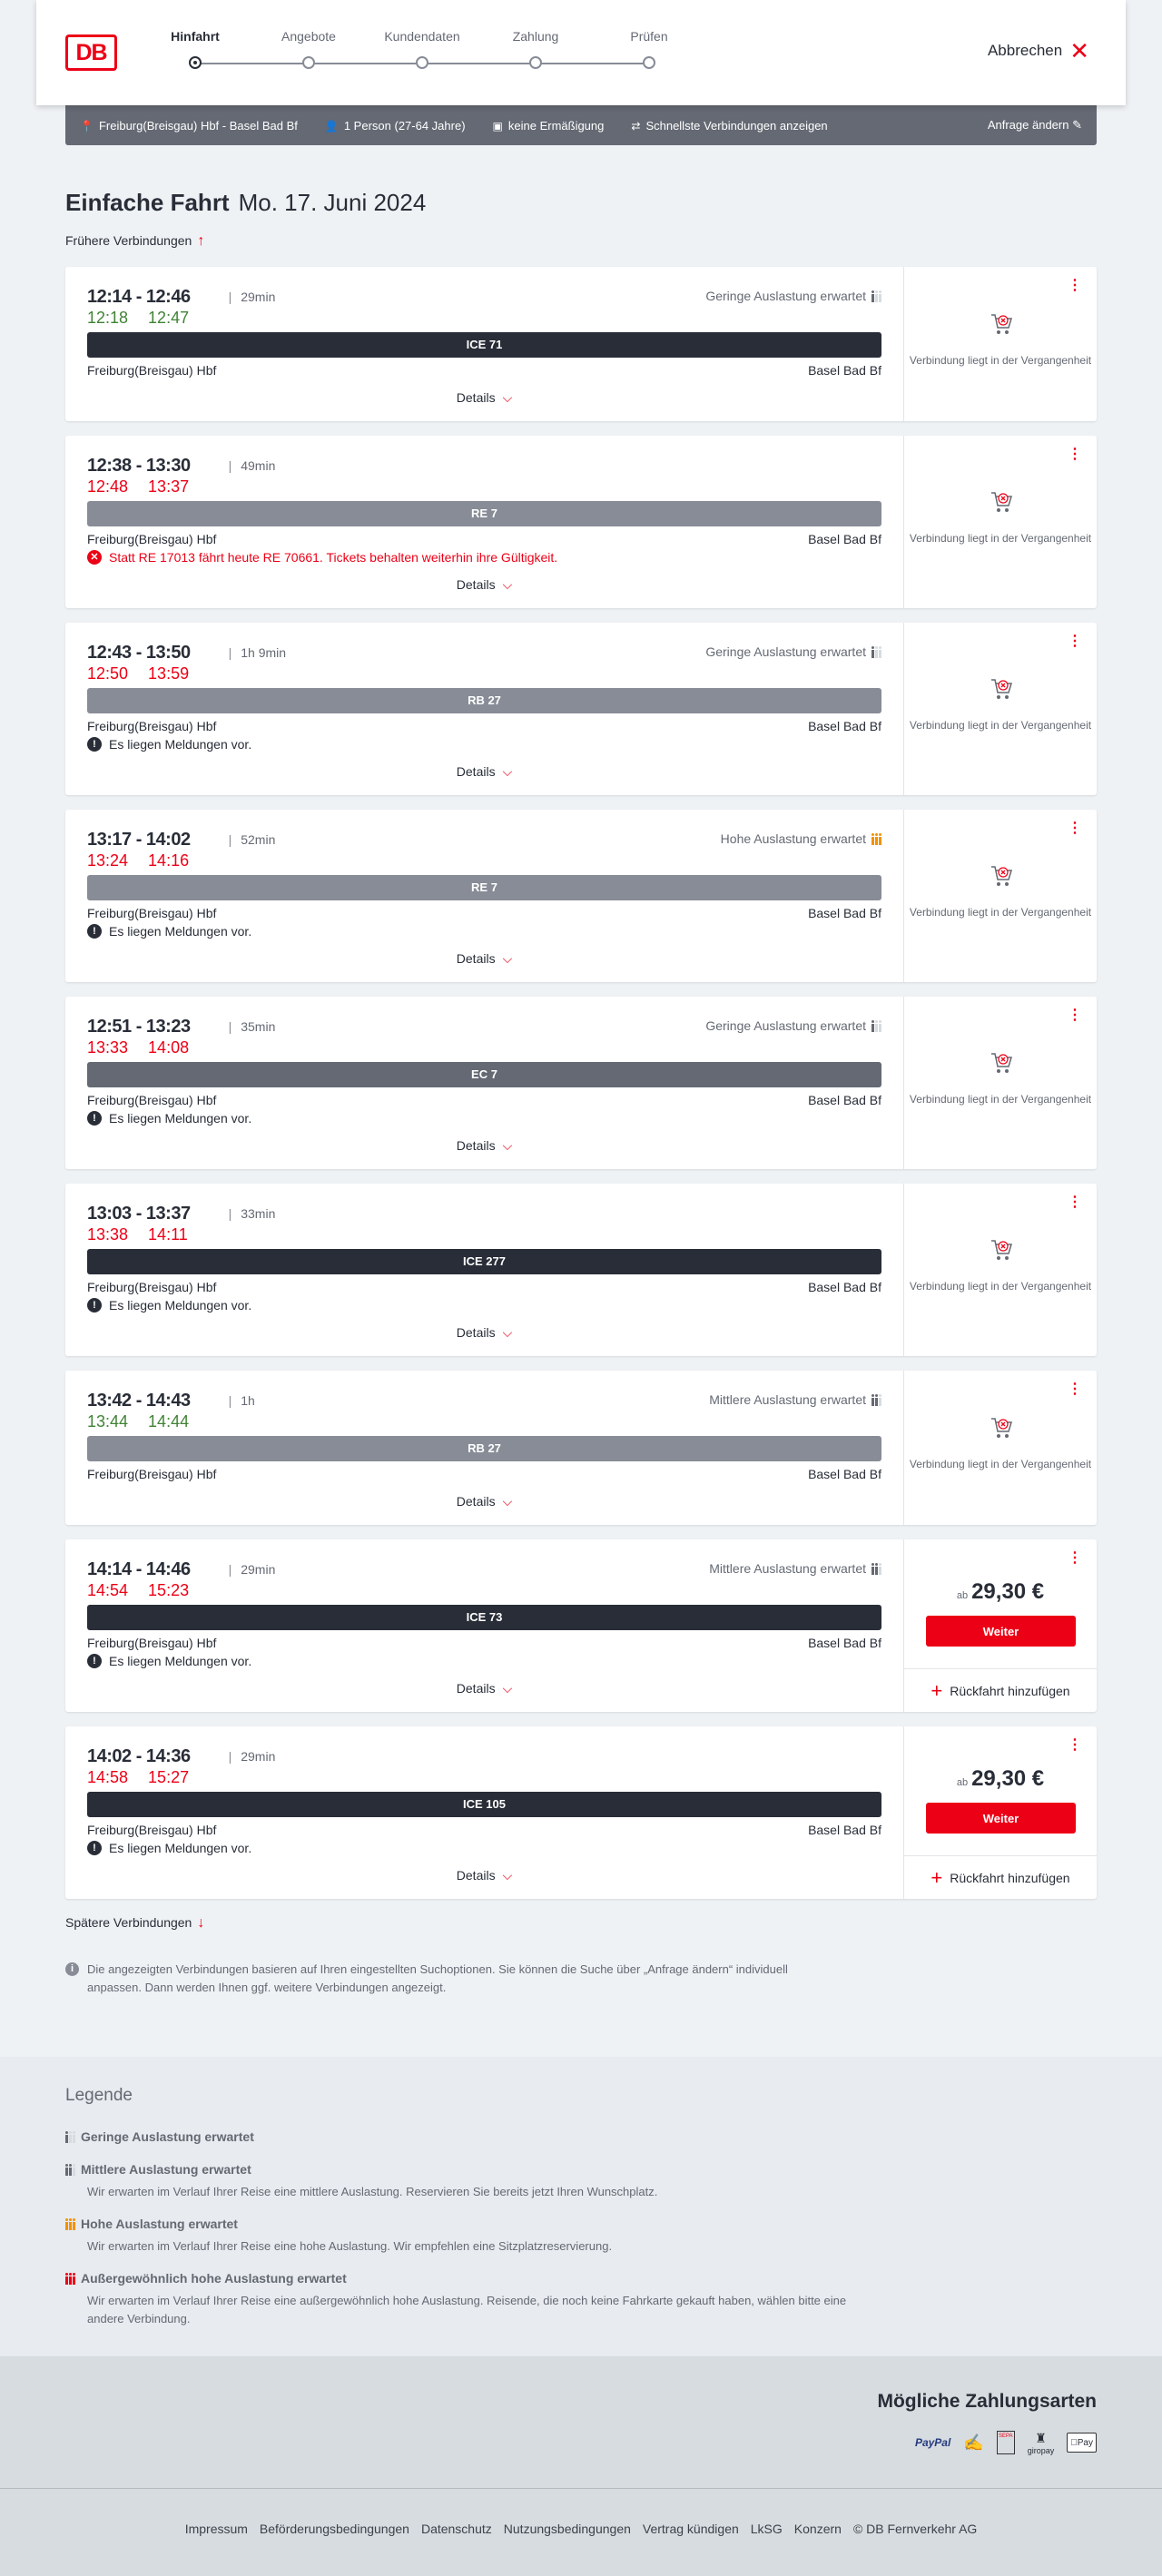 Image resolution: width=1162 pixels, height=2576 pixels. Describe the element at coordinates (252, 297) in the screenshot. I see `duration: 29min` at that location.